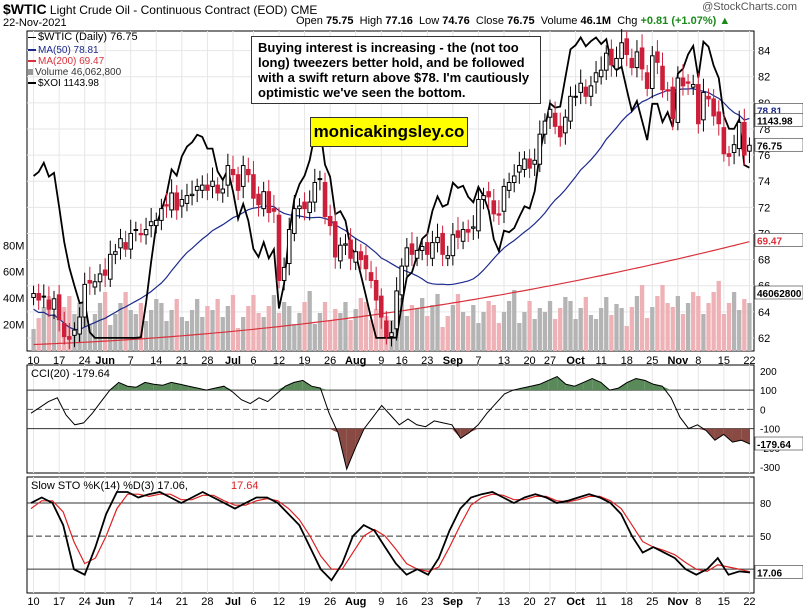  Describe the element at coordinates (399, 21) in the screenshot. I see `high-value: 77.16` at that location.